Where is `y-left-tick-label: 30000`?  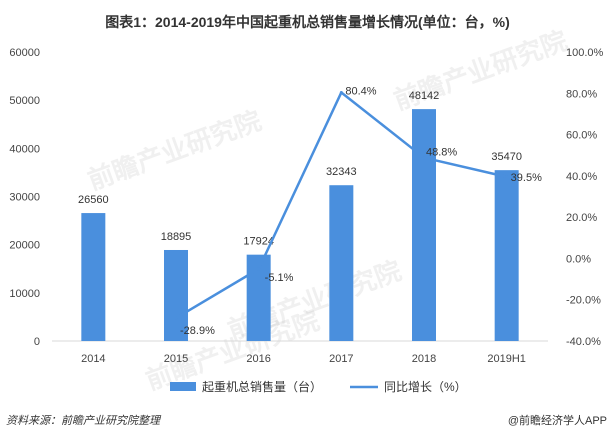 y-left-tick-label: 30000 is located at coordinates (24, 198).